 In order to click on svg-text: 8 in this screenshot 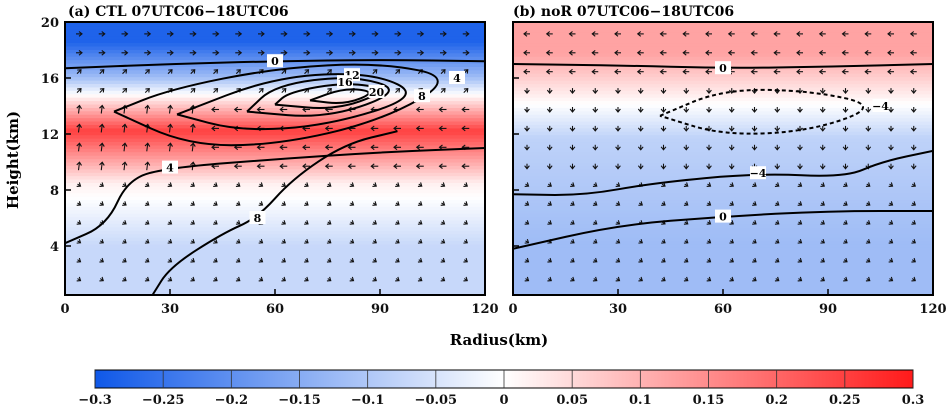, I will do `click(258, 218)`.